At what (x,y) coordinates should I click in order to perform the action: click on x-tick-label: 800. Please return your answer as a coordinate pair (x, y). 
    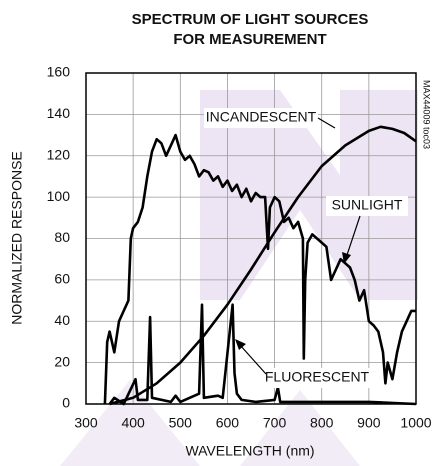
    Looking at the image, I should click on (322, 423).